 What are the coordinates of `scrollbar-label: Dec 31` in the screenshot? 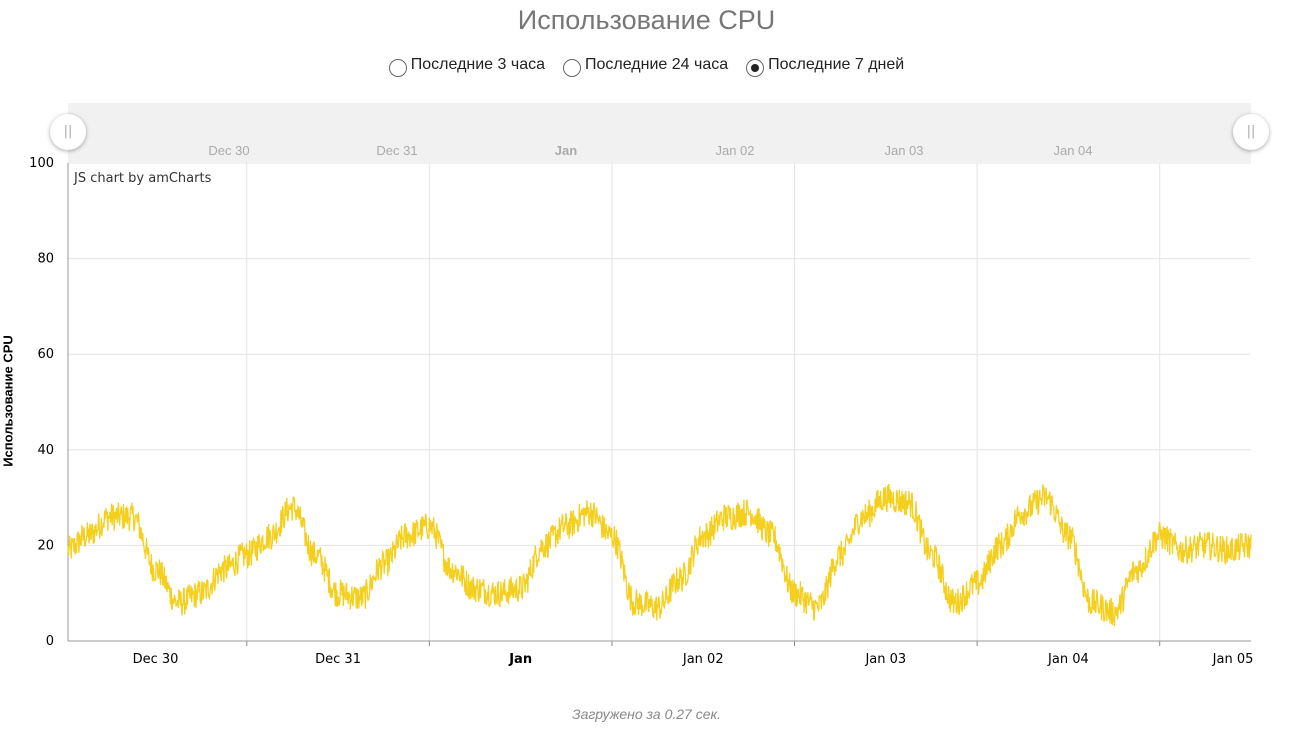 It's located at (397, 150).